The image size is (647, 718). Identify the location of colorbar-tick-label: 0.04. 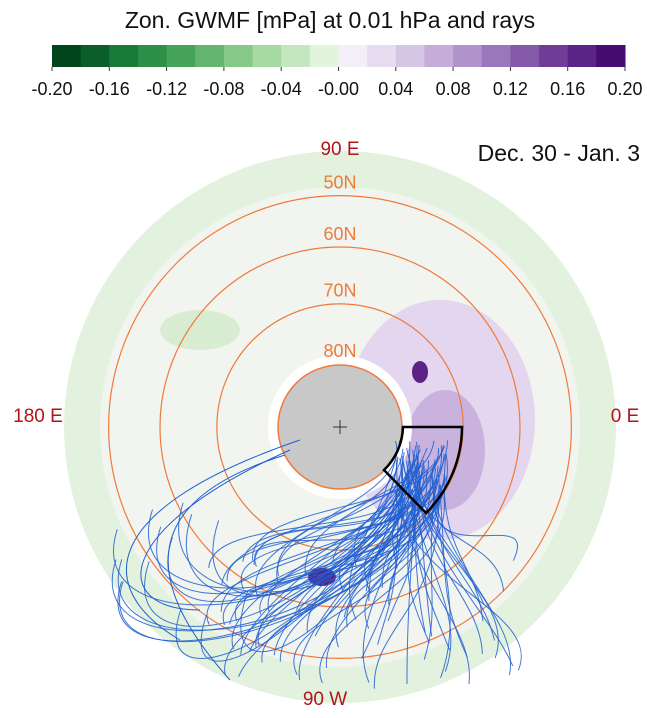
(395, 89).